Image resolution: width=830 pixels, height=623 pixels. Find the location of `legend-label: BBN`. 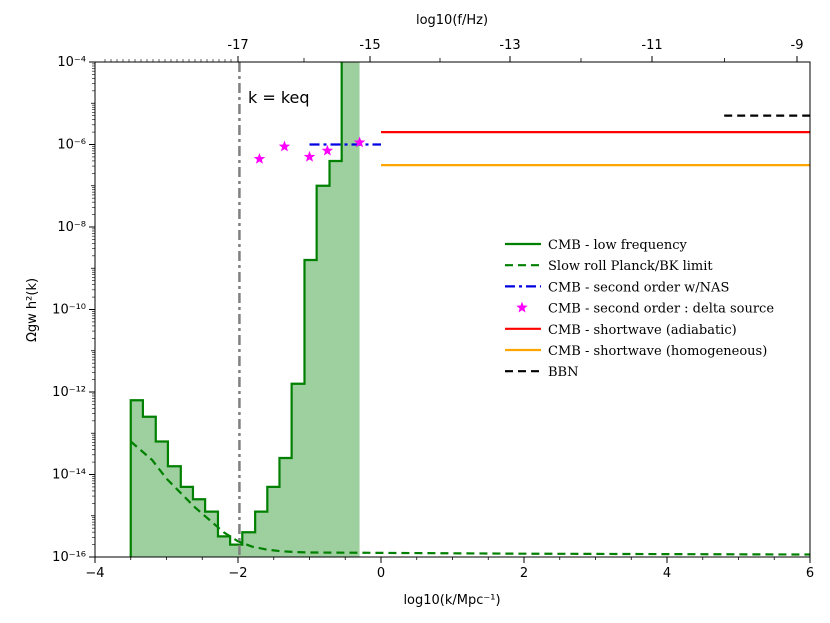

legend-label: BBN is located at coordinates (563, 372).